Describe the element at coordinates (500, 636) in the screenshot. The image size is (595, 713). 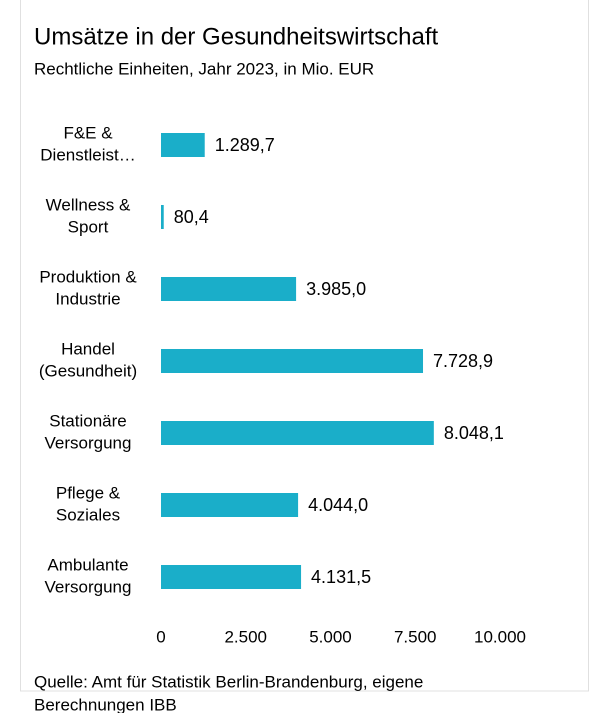
I see `x-tick-label: 10.000` at that location.